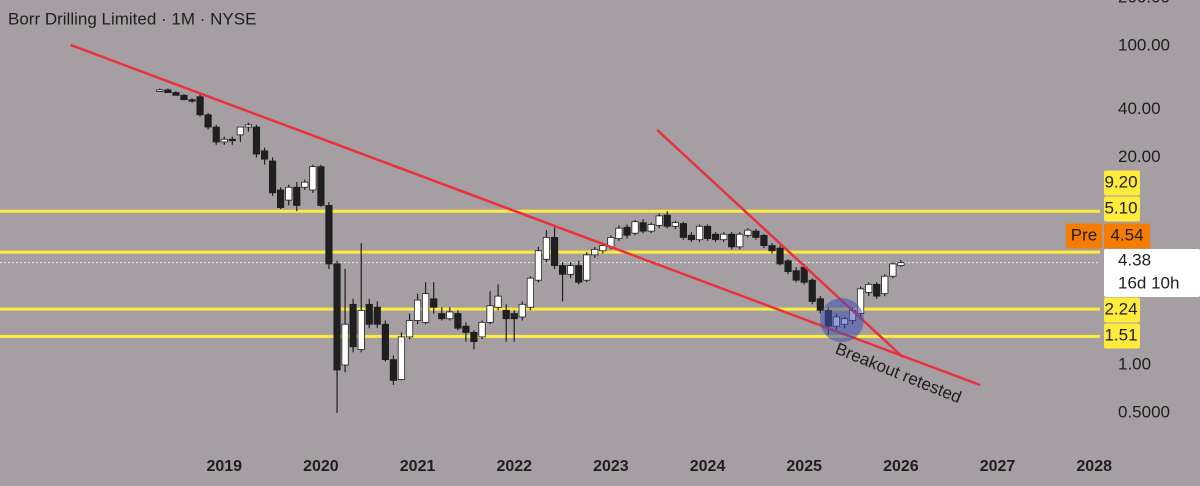 The image size is (1200, 486). Describe the element at coordinates (132, 18) in the screenshot. I see `chart-title: Borr Drilling Limited · 1M · NYSE` at that location.